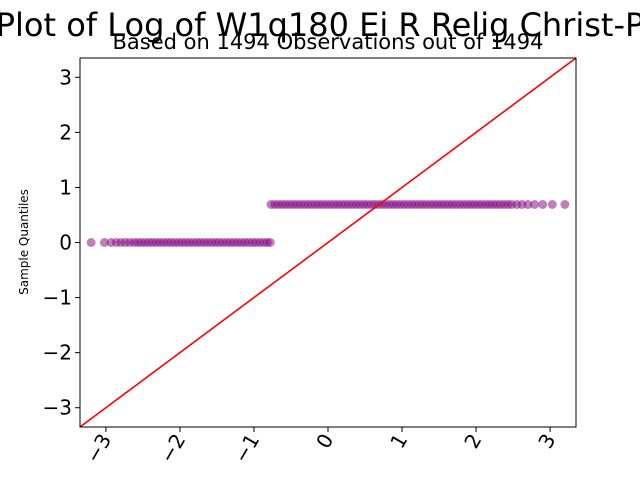  Describe the element at coordinates (324, 441) in the screenshot. I see `x-tick-label: 0` at that location.